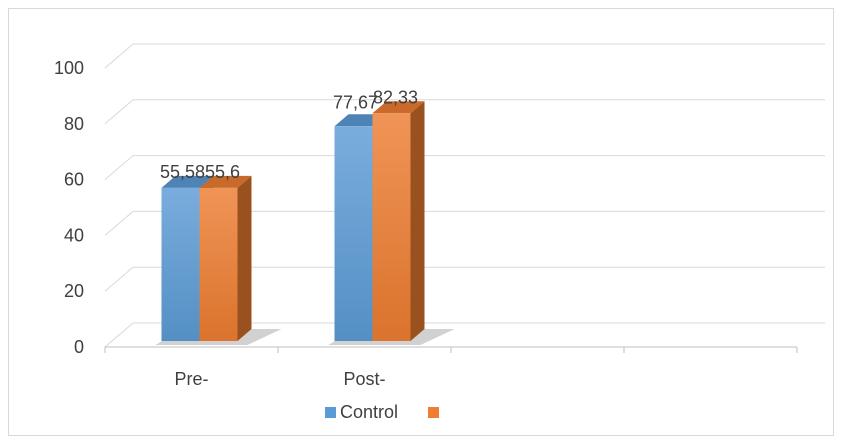  What do you see at coordinates (74, 180) in the screenshot?
I see `y-tick-label-60: 60` at bounding box center [74, 180].